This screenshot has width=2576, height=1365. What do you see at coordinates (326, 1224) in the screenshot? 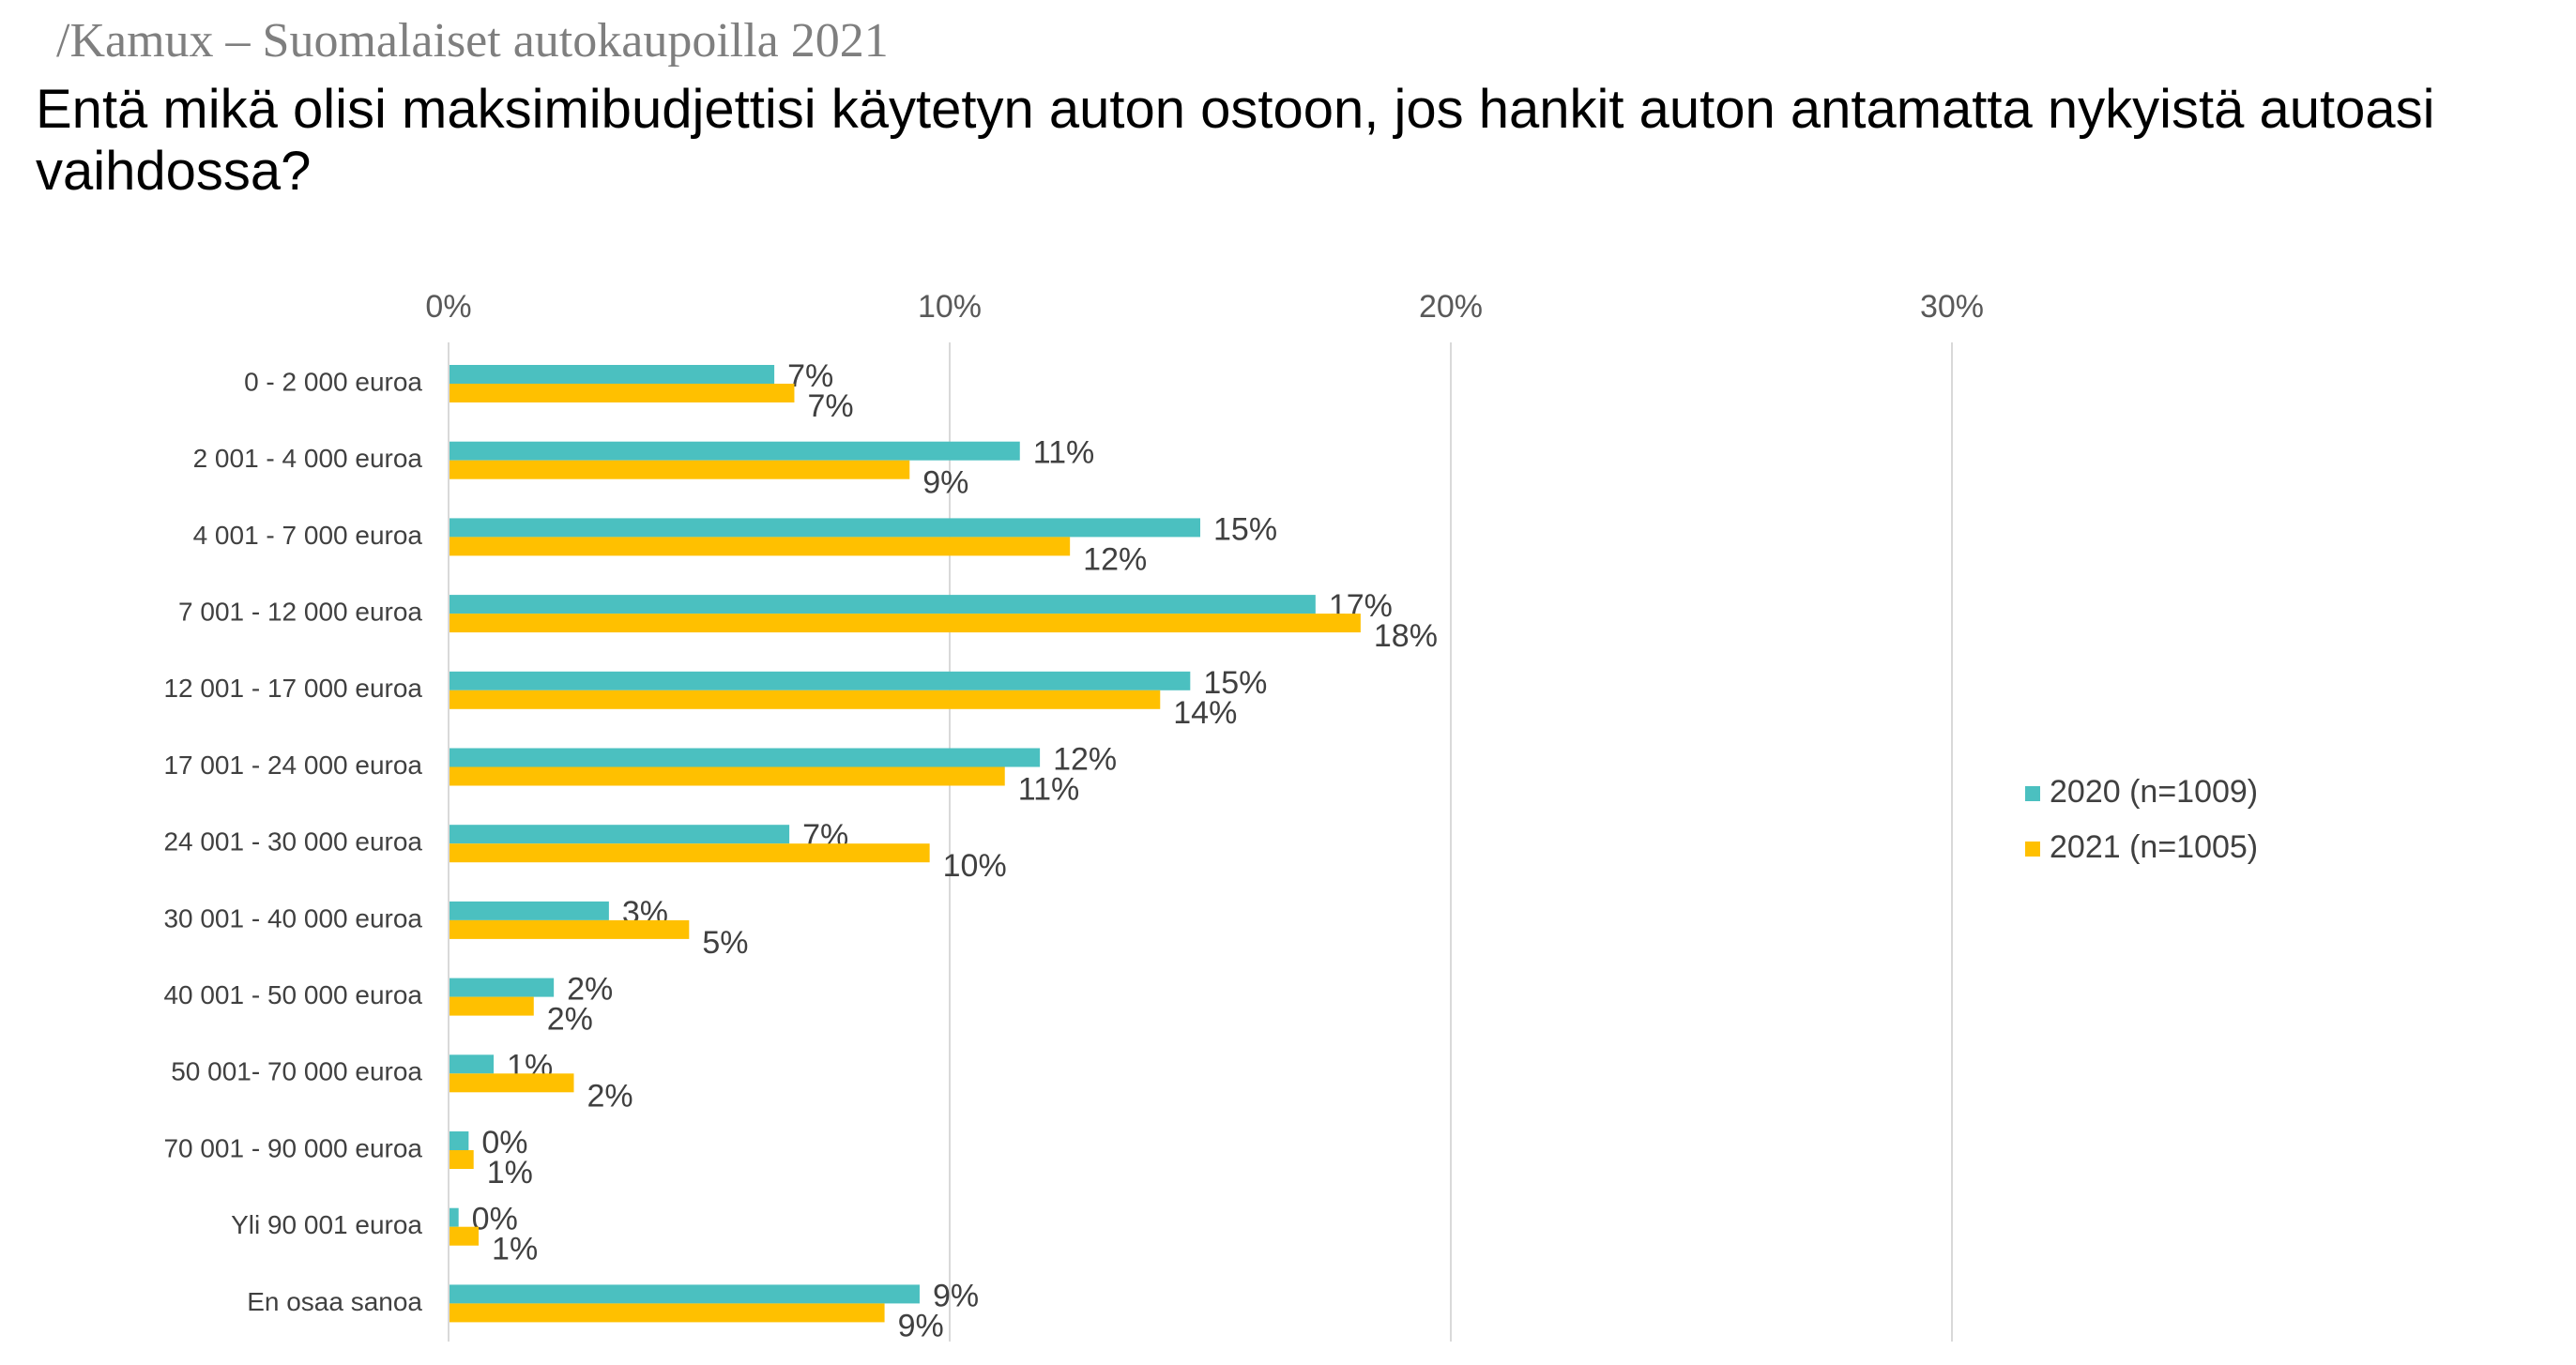
I see `category-label: Yli 90 001 euroa` at bounding box center [326, 1224].